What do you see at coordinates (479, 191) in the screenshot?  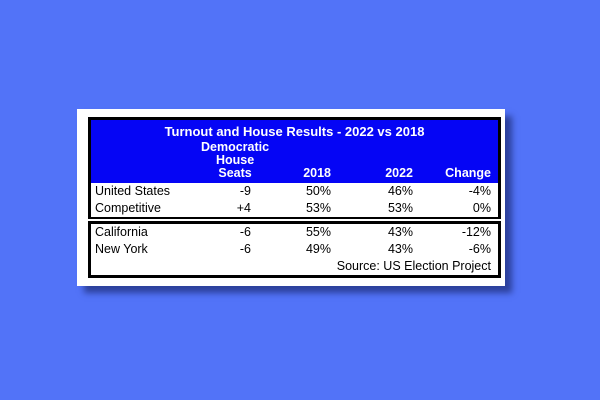 I see `change-value: -4%` at bounding box center [479, 191].